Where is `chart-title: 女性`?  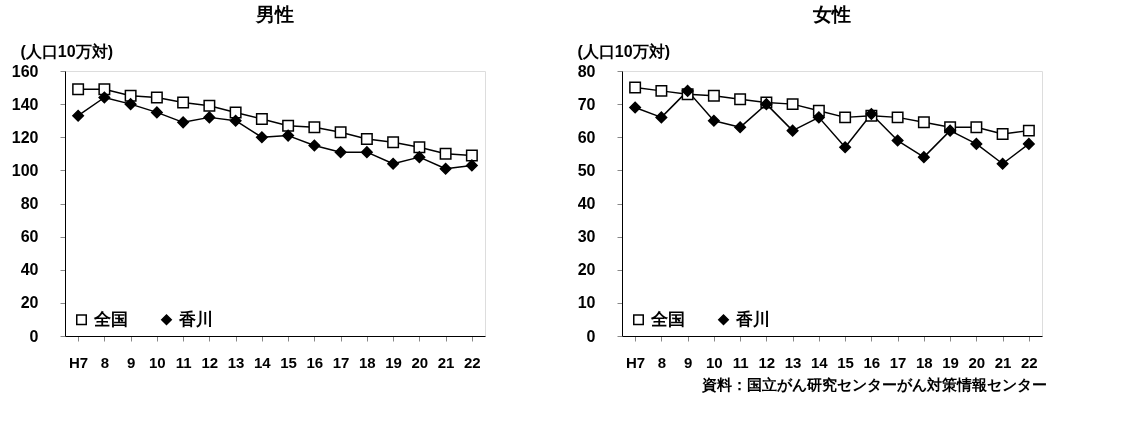
chart-title: 女性 is located at coordinates (831, 14).